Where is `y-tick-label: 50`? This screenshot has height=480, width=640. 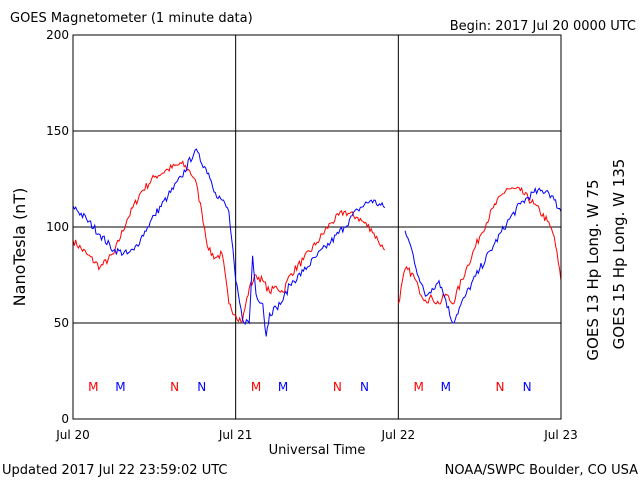
y-tick-label: 50 is located at coordinates (61, 323).